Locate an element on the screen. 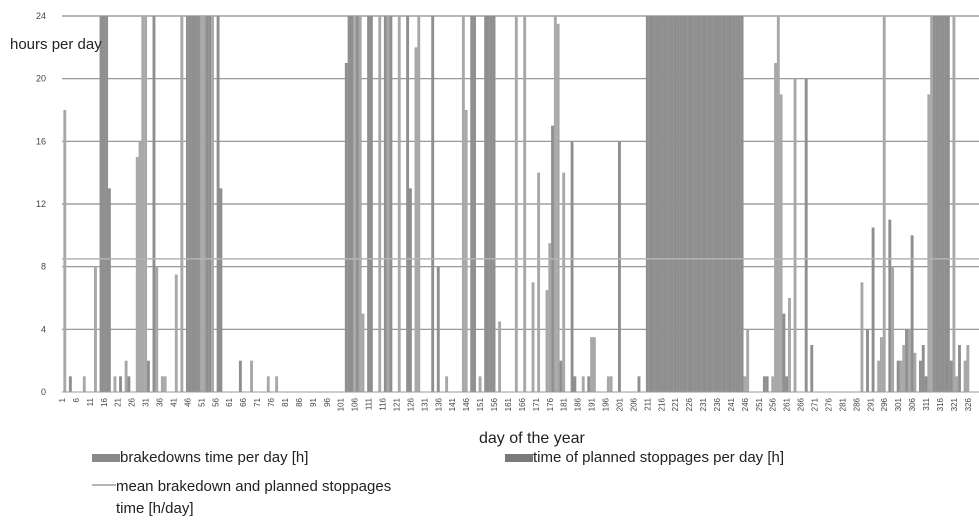 The width and height of the screenshot is (979, 520). x-tick-label-141: 141 is located at coordinates (452, 404).